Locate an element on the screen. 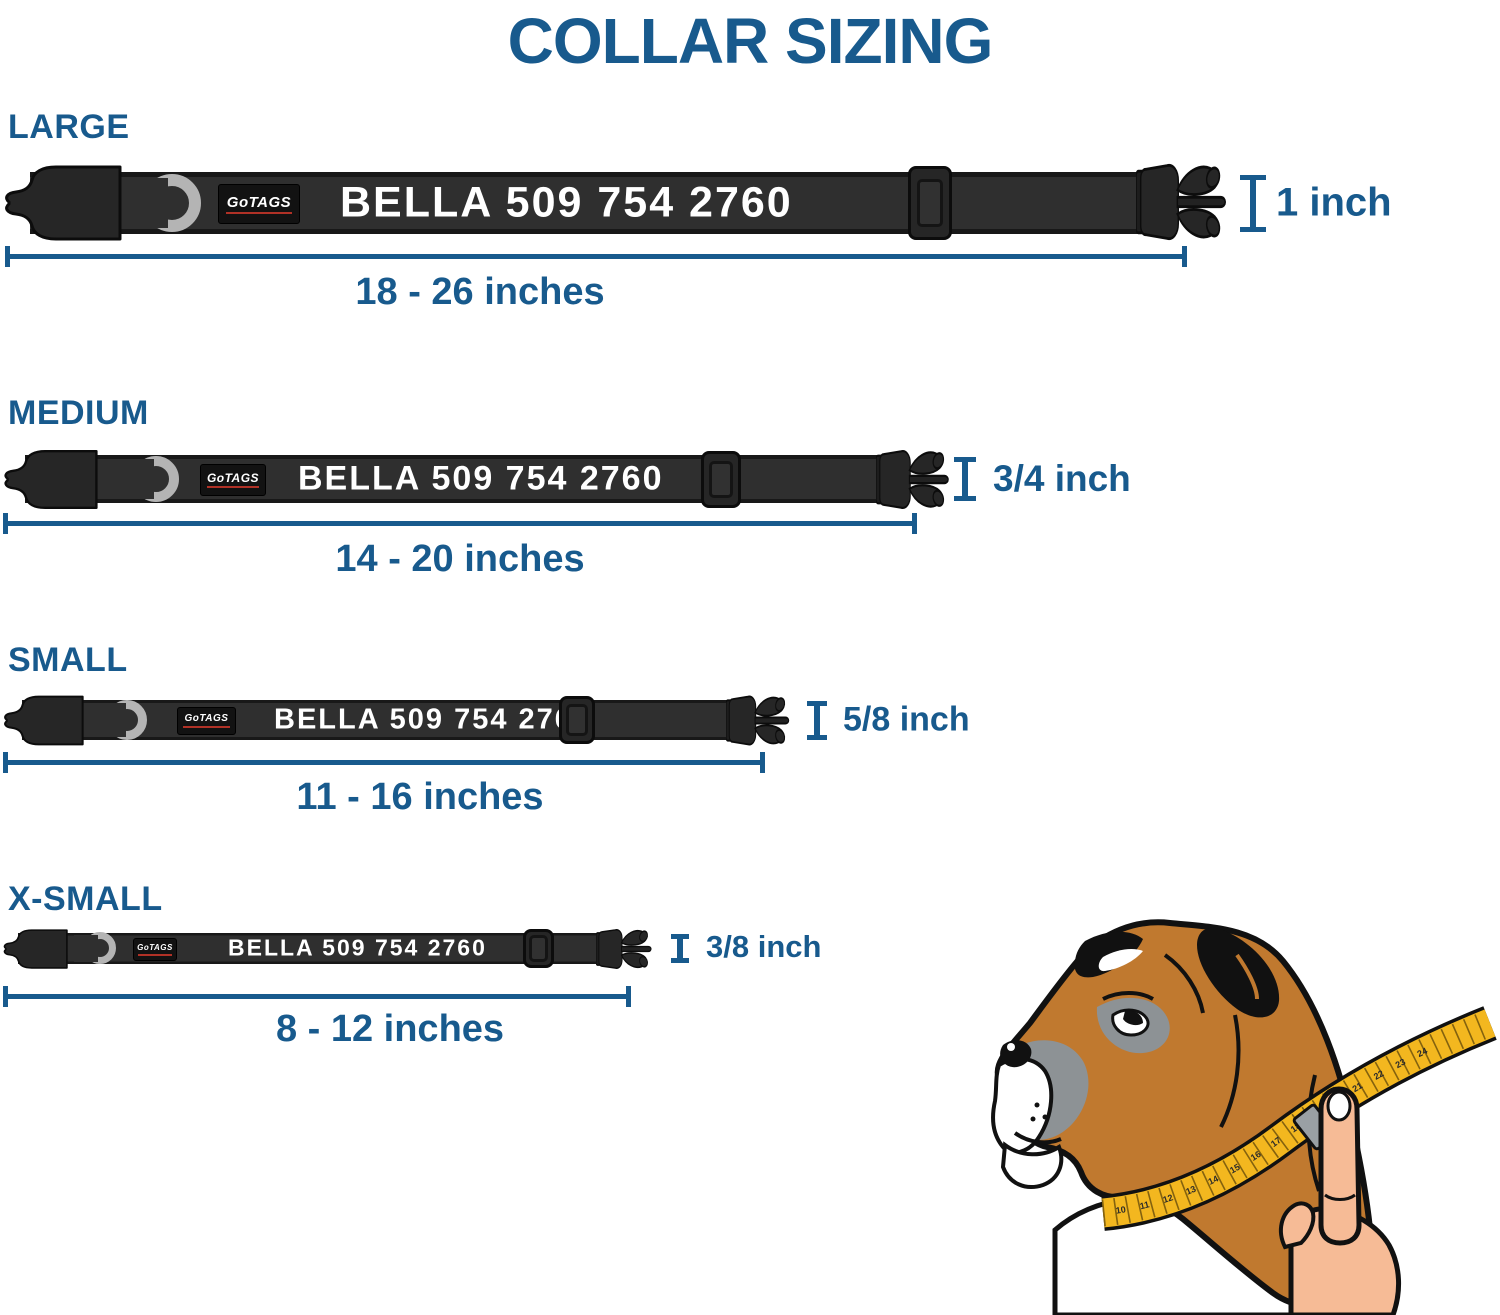 The width and height of the screenshot is (1500, 1315). measuring-tape-ticks is located at coordinates (1298, 1118).